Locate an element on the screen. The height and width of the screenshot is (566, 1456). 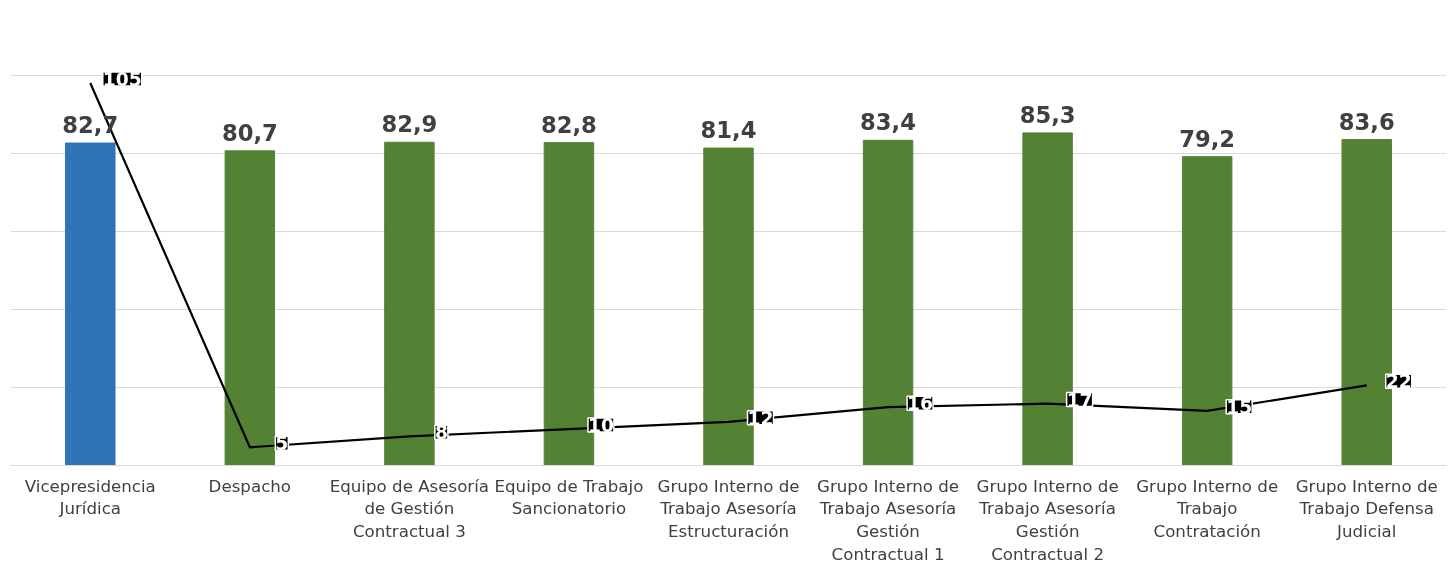
data-label: 83,4 is located at coordinates (888, 122).